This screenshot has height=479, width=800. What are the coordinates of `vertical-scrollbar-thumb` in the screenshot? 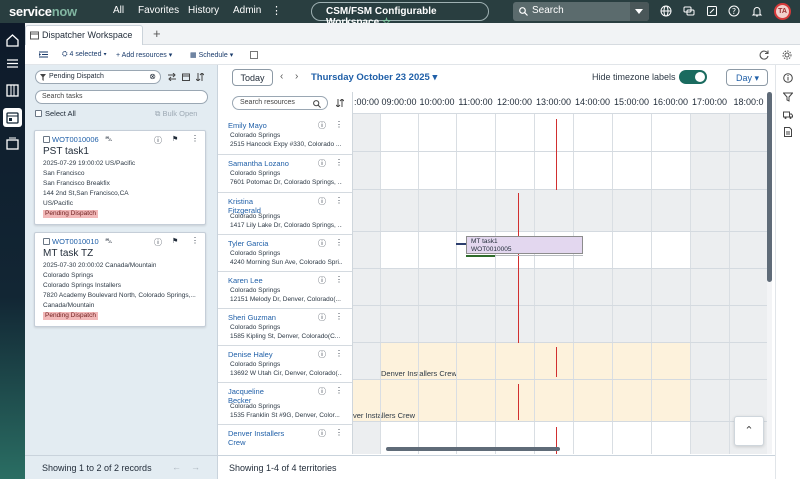 It's located at (769, 187).